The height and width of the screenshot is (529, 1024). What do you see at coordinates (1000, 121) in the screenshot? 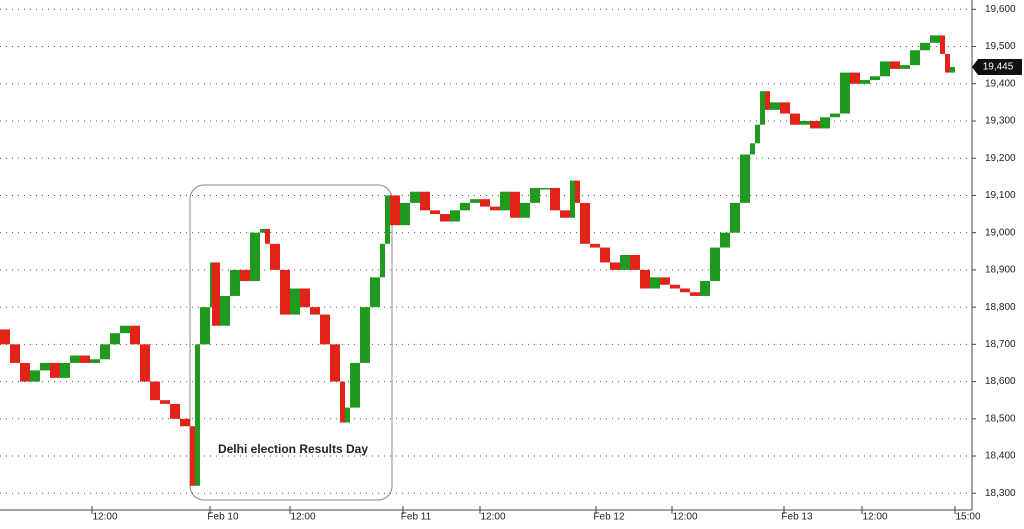
I see `y-tick-label: 19,300` at bounding box center [1000, 121].